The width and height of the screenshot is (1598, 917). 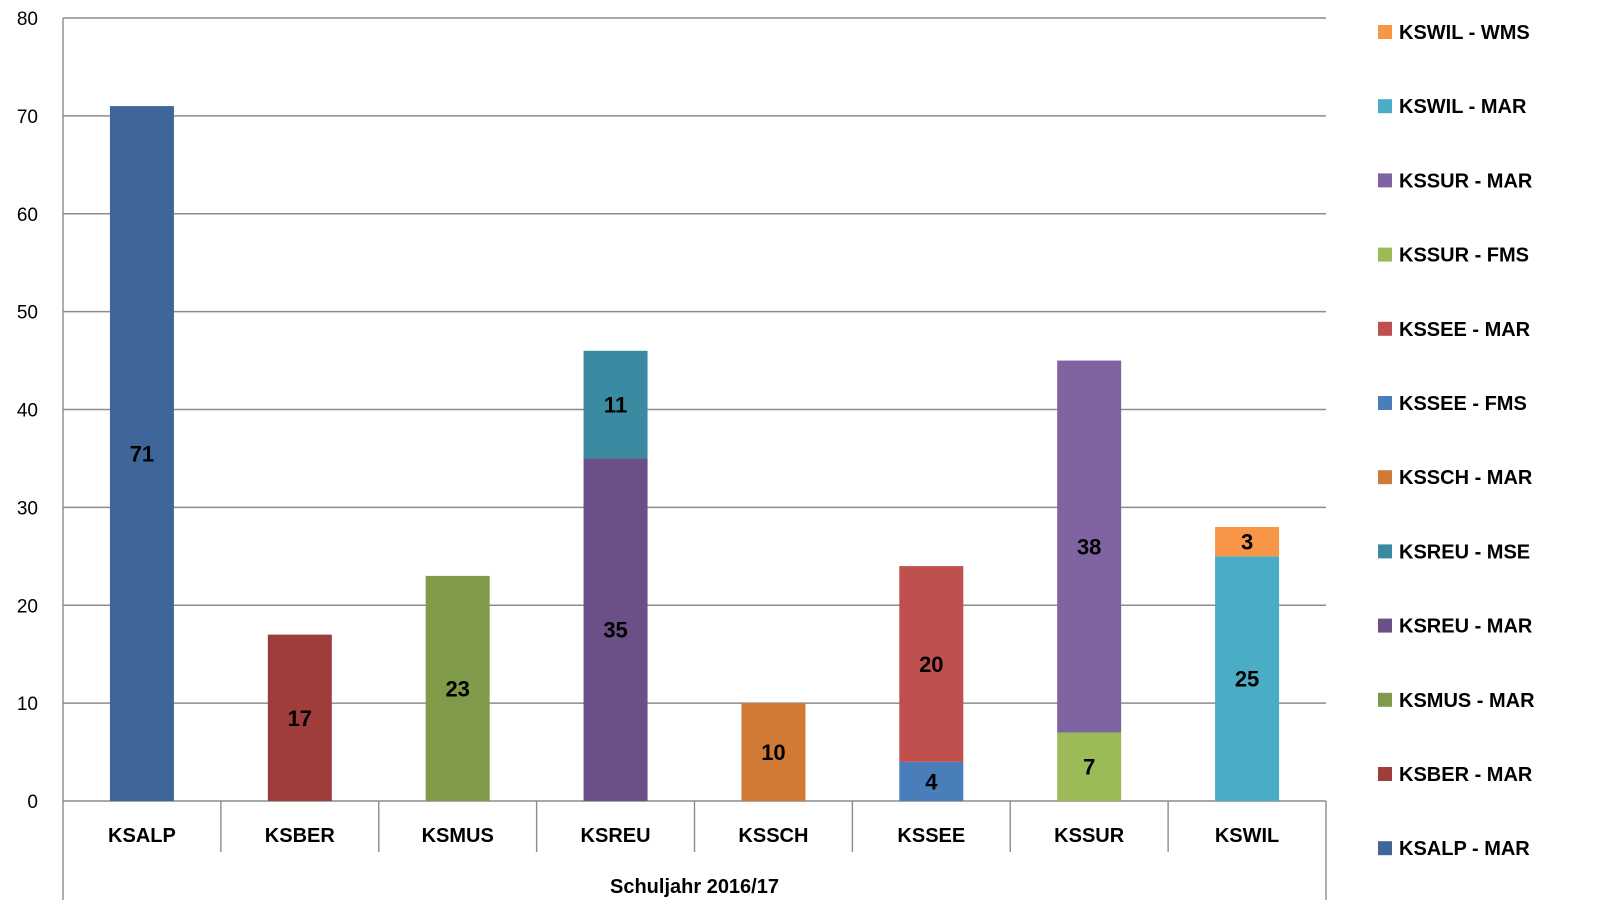 I want to click on y-tick-label: 70, so click(x=27, y=117).